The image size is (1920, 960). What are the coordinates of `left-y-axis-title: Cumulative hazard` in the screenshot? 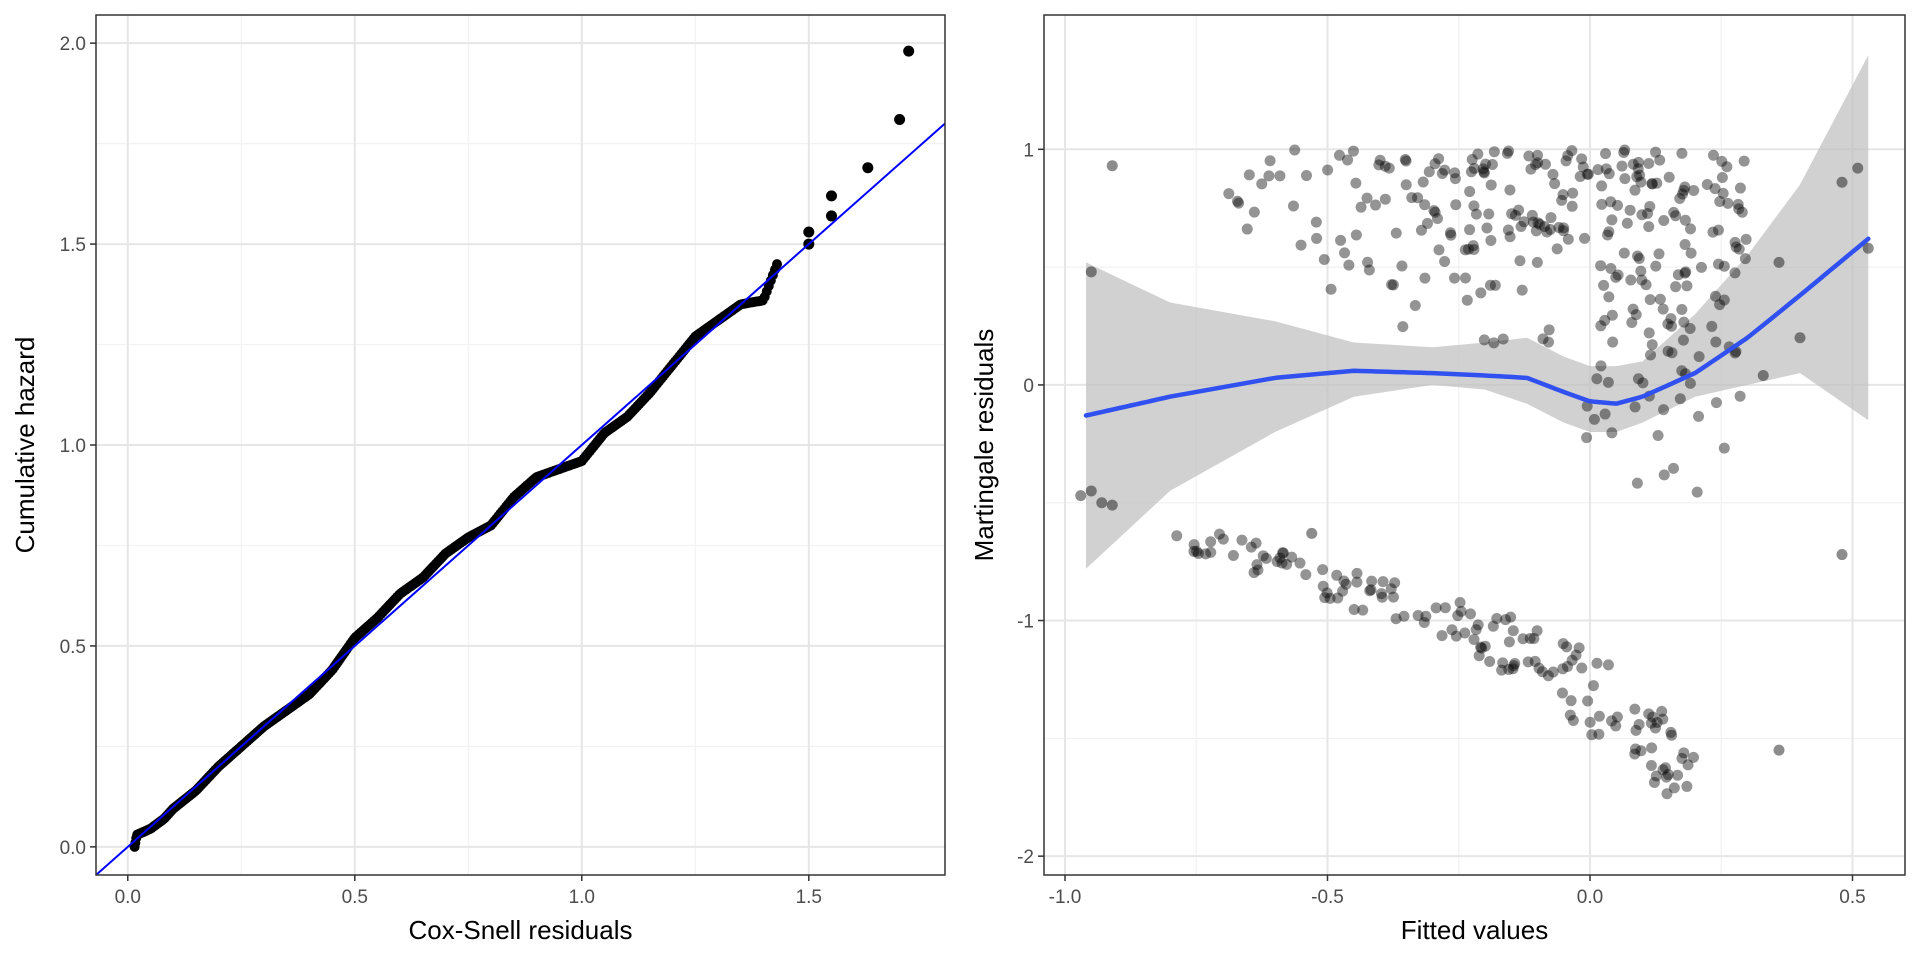 It's located at (25, 445).